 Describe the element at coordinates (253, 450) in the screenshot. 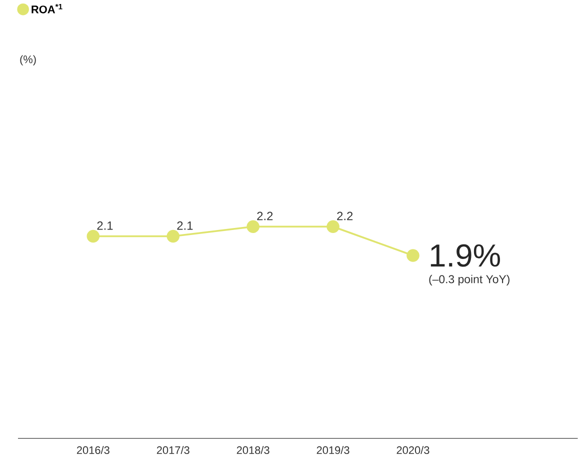

I see `x-tick-label: 2018/3` at that location.